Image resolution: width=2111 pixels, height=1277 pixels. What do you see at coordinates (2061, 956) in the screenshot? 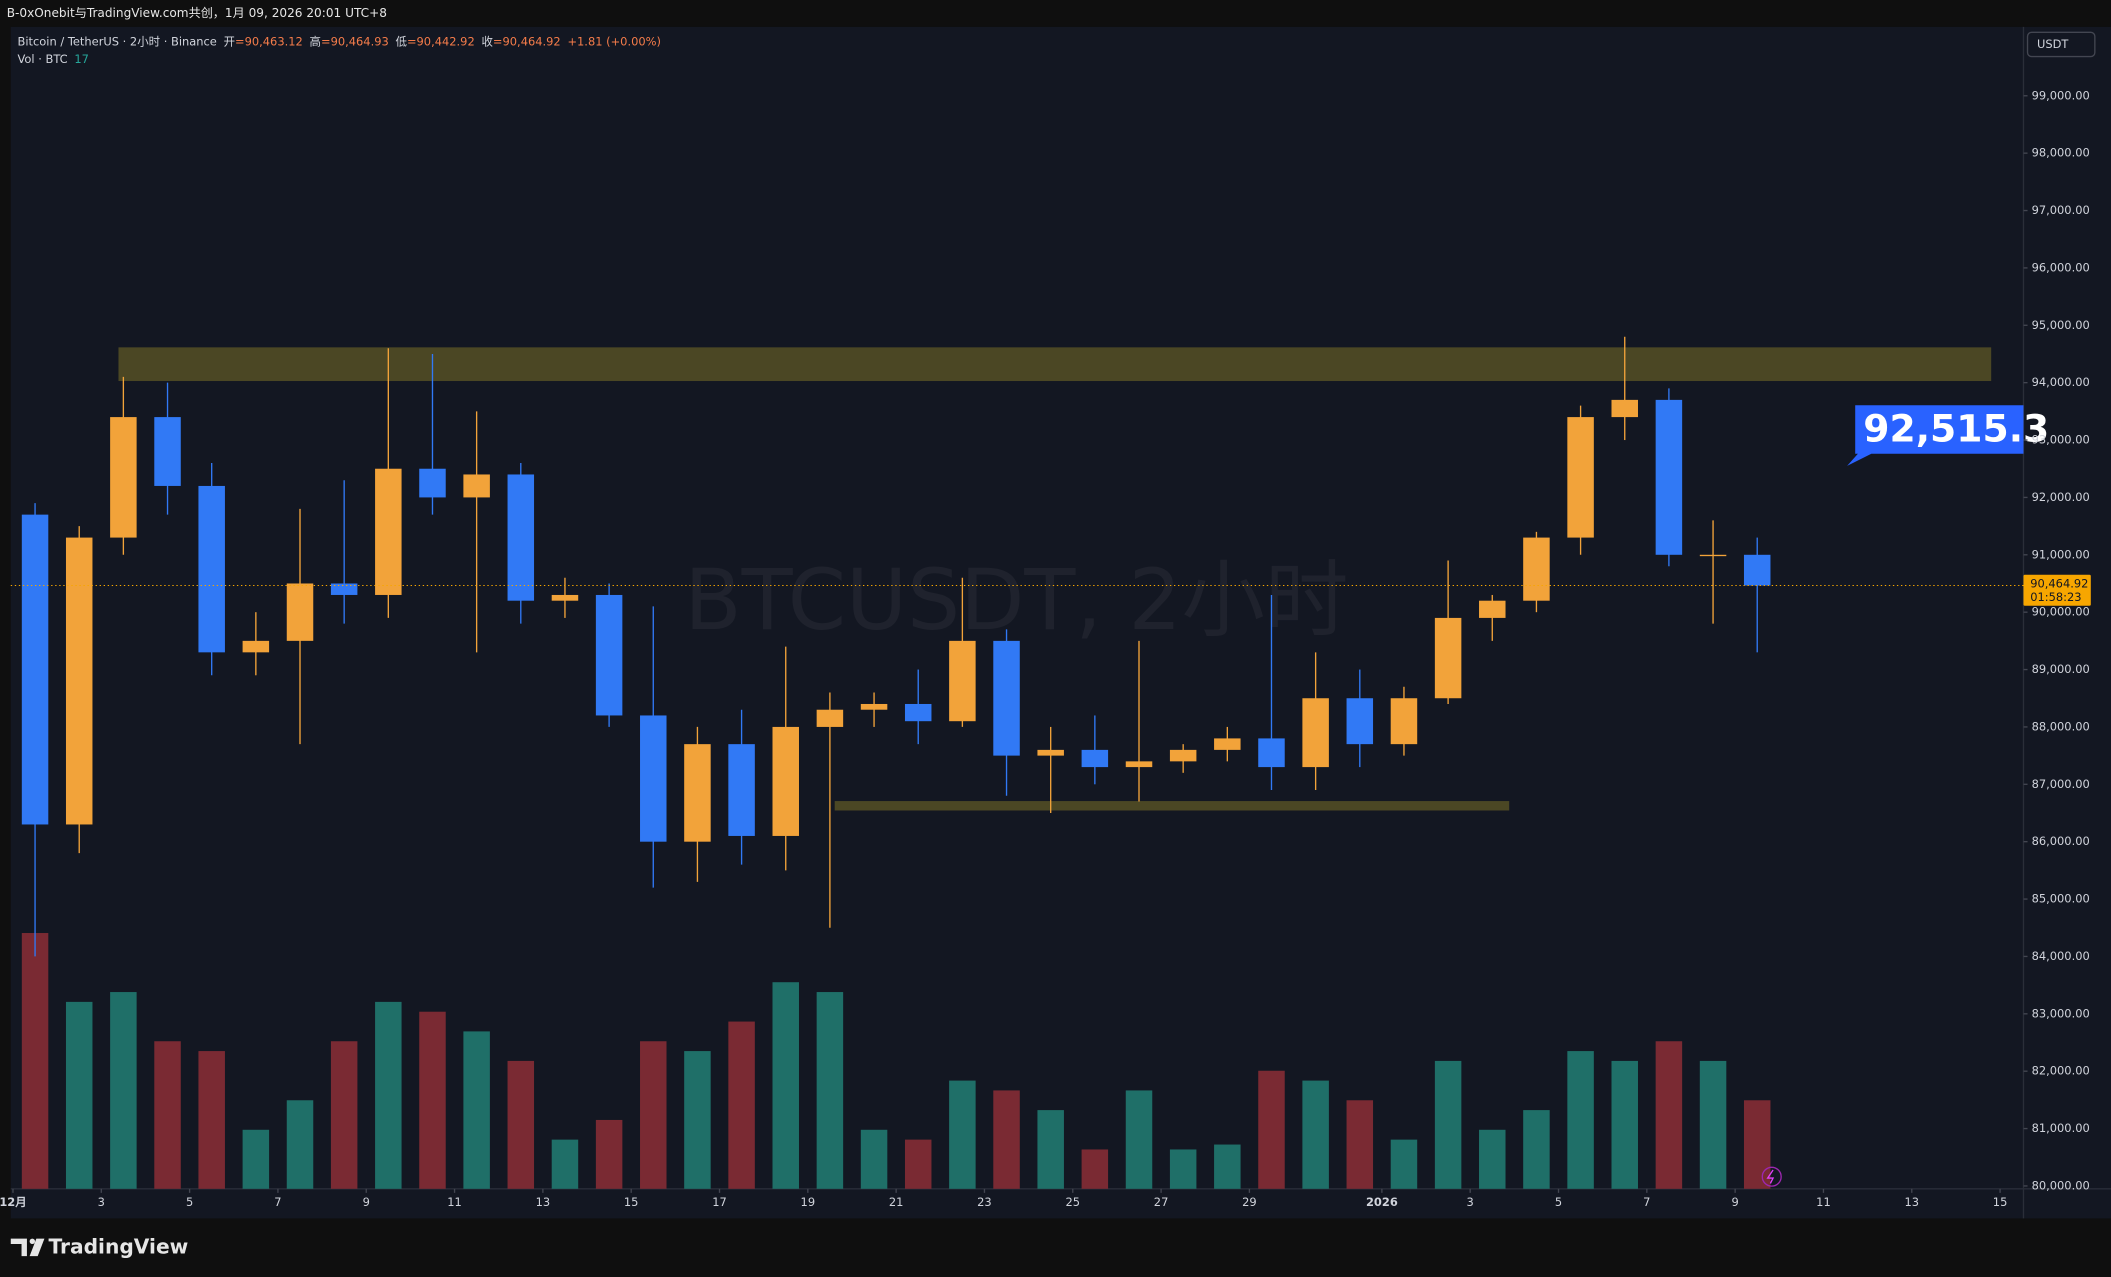
I see `y-tick-label: 84,000.00` at bounding box center [2061, 956].